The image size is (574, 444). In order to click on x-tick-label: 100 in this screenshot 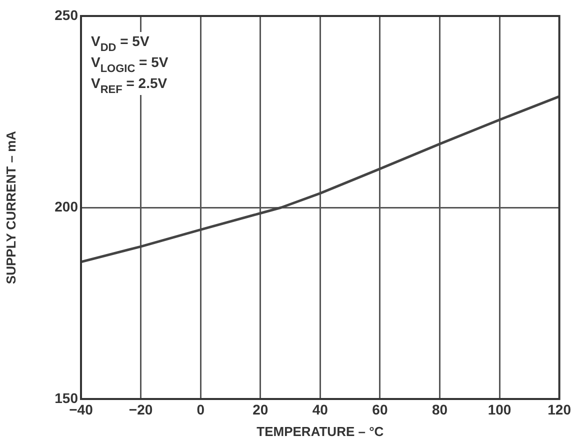, I will do `click(500, 409)`.